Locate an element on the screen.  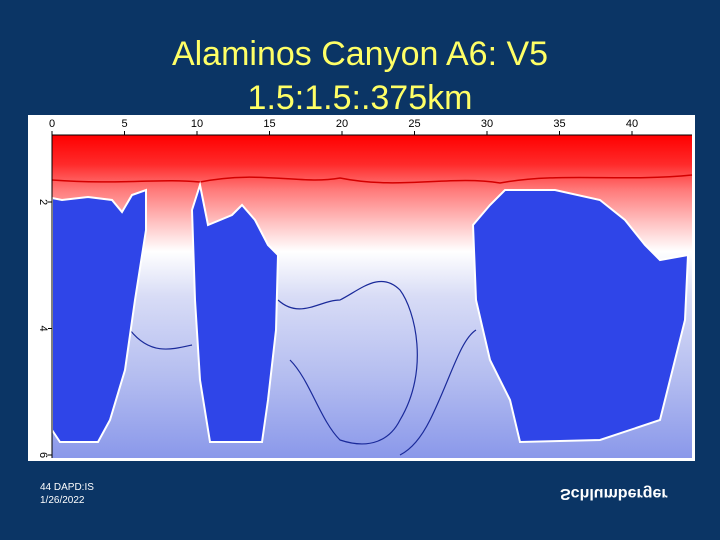
y-tick-label: 2 is located at coordinates (43, 202).